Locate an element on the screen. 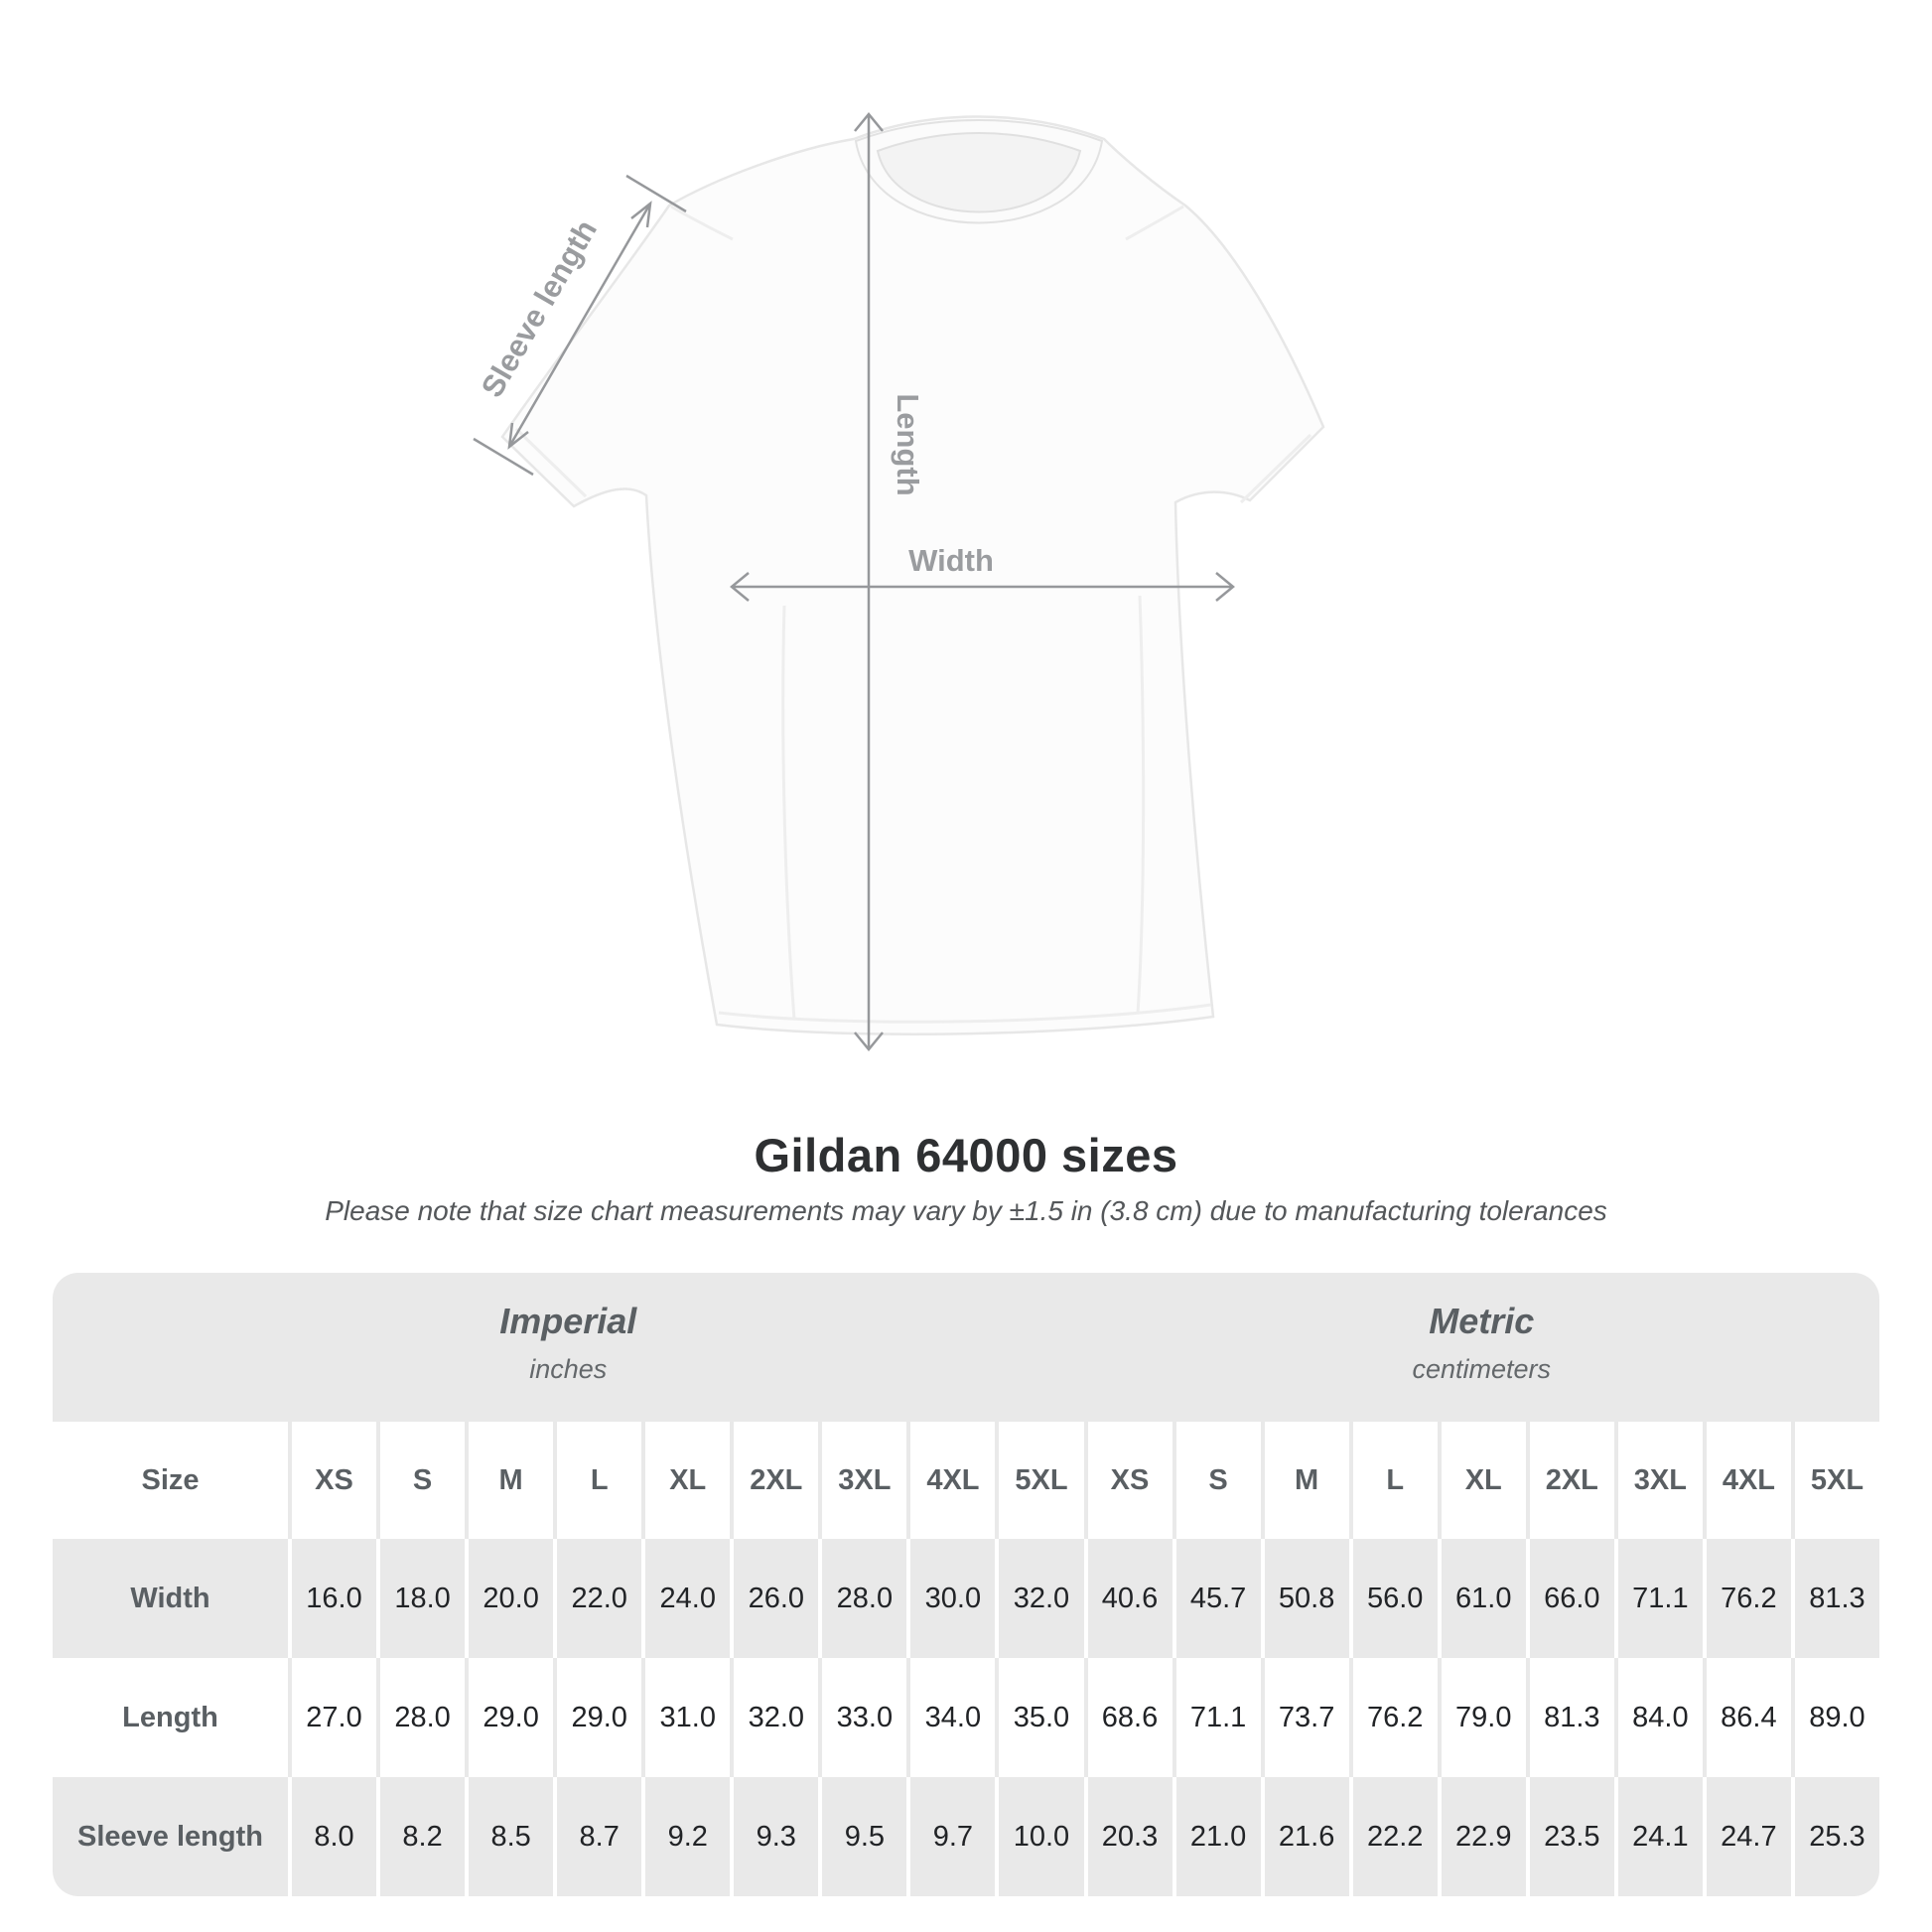  page-title: Gildan 64000 sizes is located at coordinates (966, 1155).